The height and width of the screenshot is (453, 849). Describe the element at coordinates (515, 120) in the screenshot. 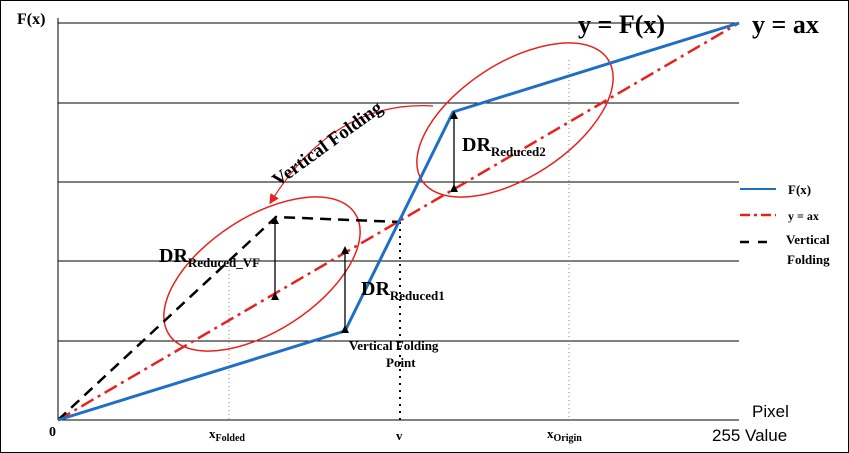

I see `reduced2-ellipse` at that location.